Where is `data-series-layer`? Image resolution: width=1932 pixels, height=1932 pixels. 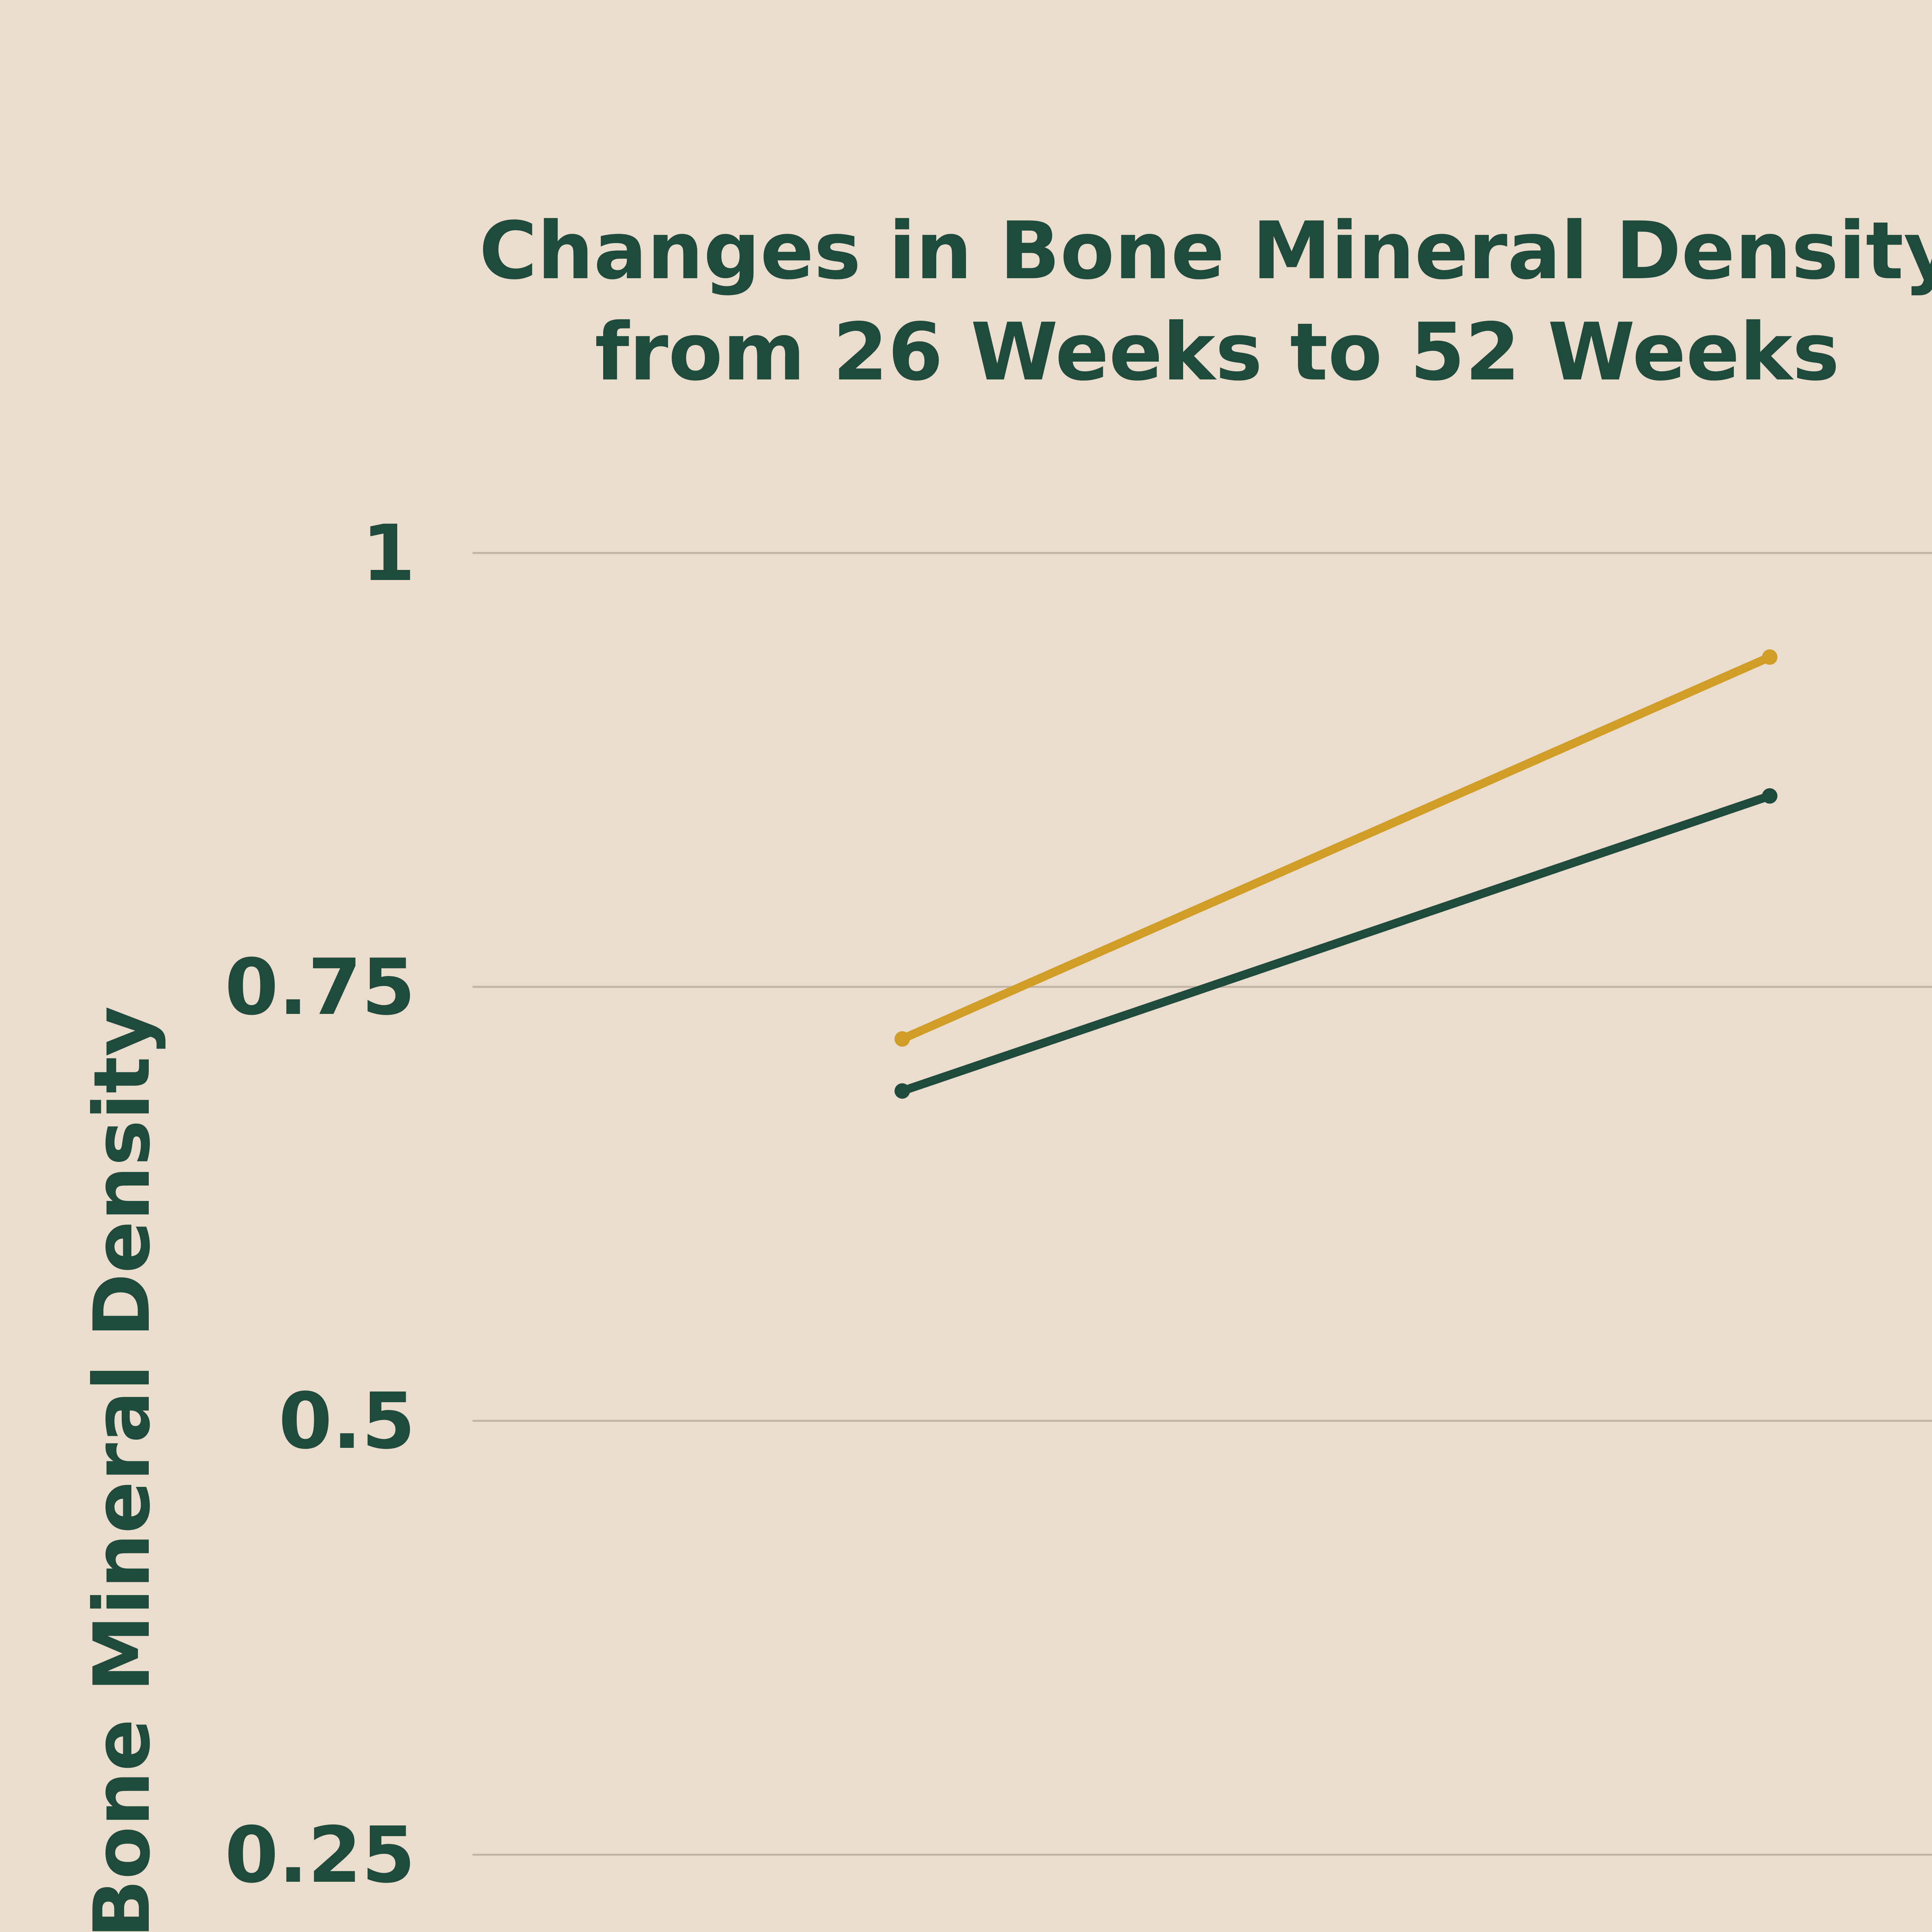
data-series-layer is located at coordinates (1336, 874).